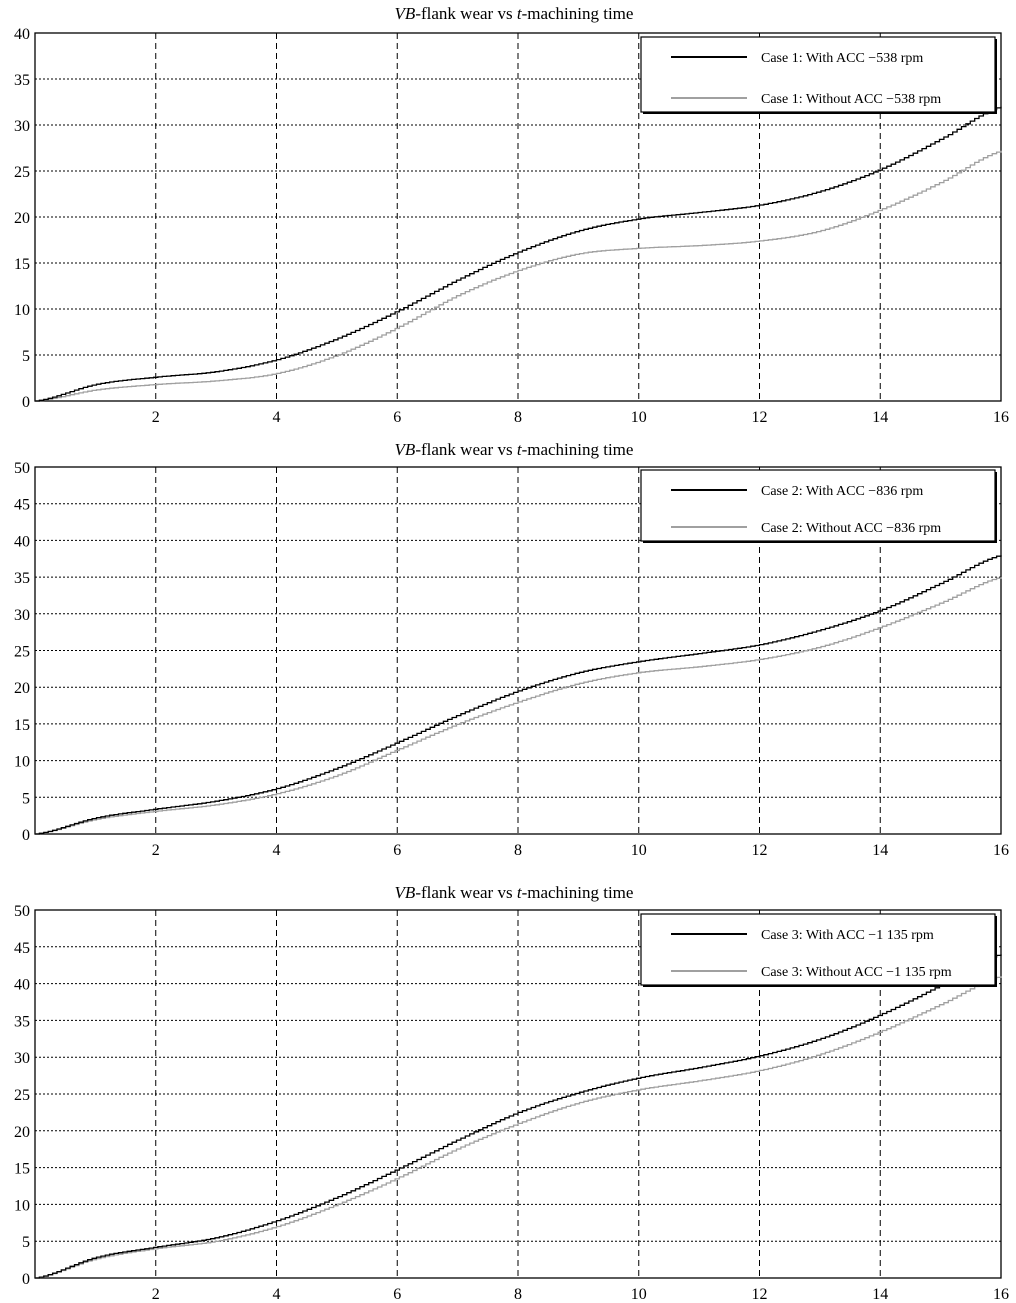 The height and width of the screenshot is (1303, 1016). What do you see at coordinates (856, 972) in the screenshot?
I see `legend-label: Case 3: Without ACC −1 135 rpm` at bounding box center [856, 972].